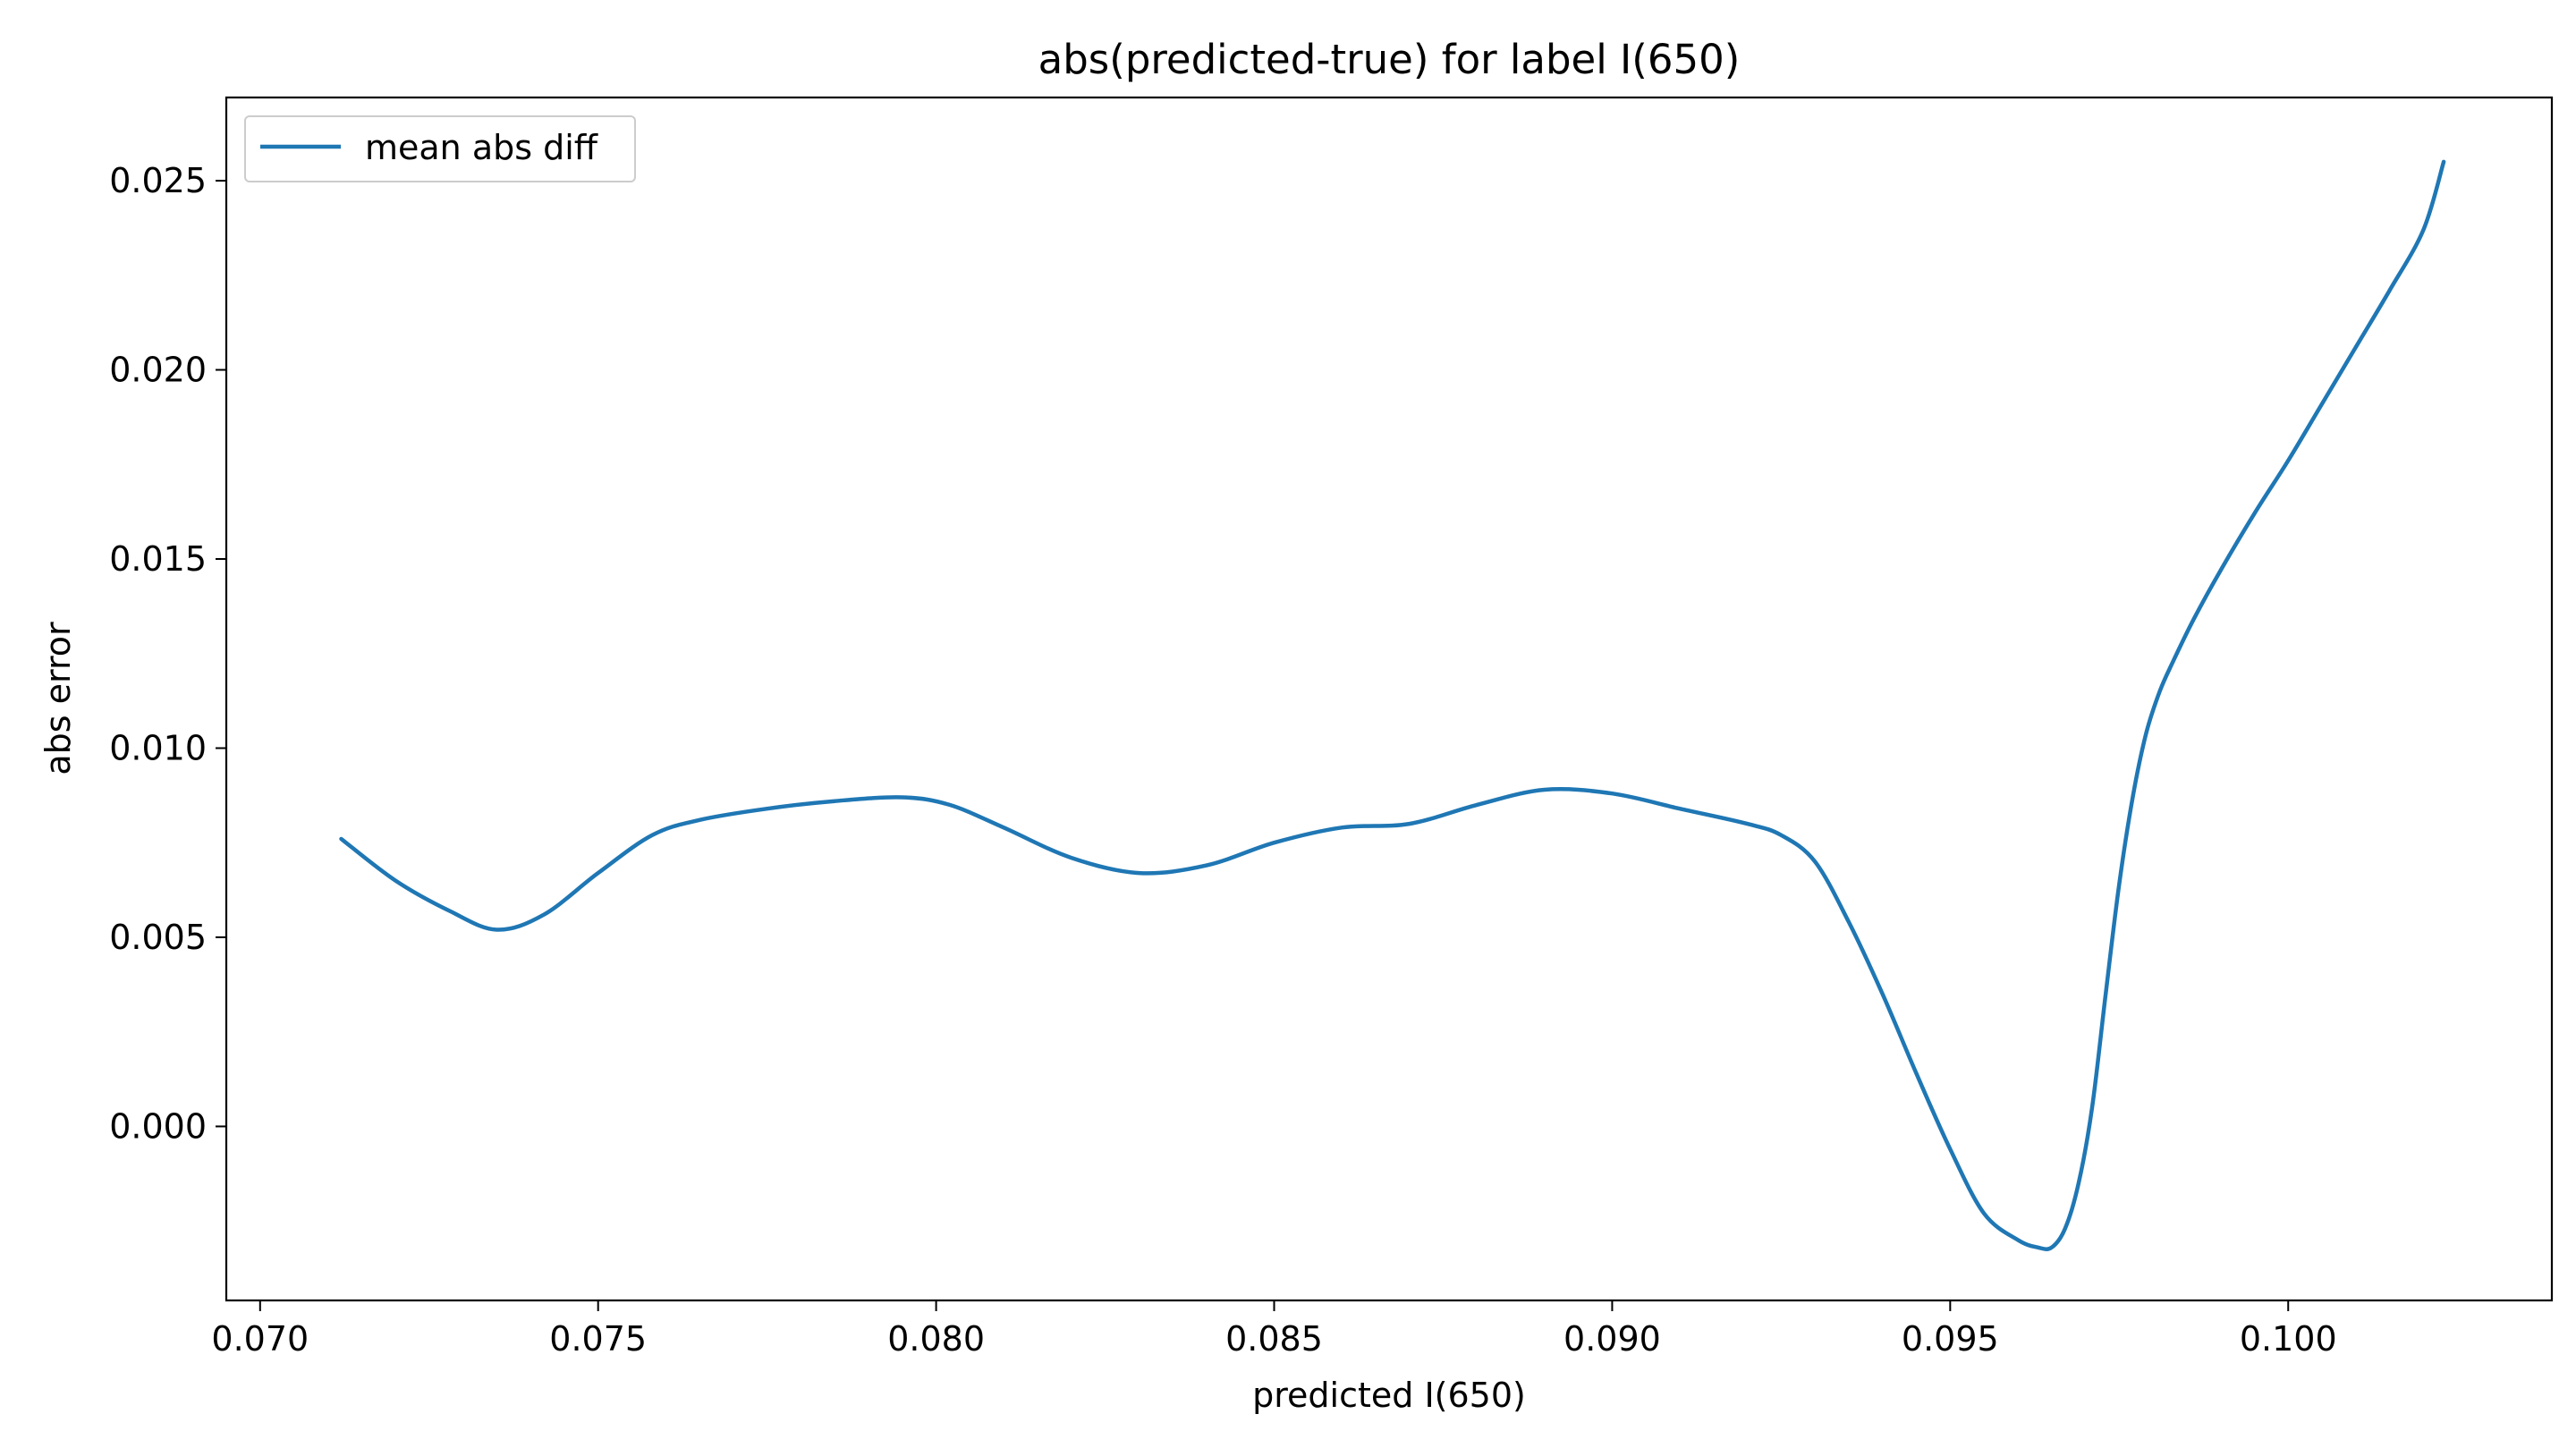 The image size is (2576, 1448). I want to click on y-axis-title: abs error, so click(58, 698).